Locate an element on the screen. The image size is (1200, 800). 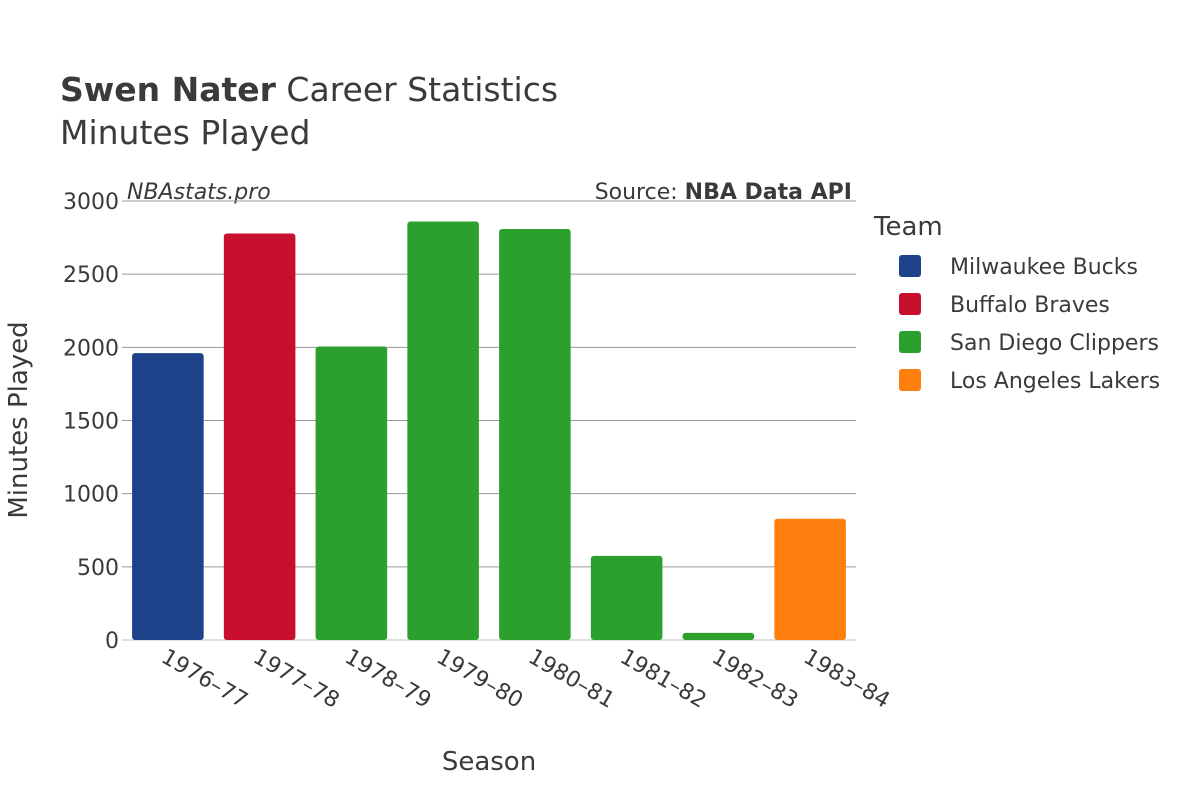
chart-title: Swen Nater Career Statistics is located at coordinates (309, 89).